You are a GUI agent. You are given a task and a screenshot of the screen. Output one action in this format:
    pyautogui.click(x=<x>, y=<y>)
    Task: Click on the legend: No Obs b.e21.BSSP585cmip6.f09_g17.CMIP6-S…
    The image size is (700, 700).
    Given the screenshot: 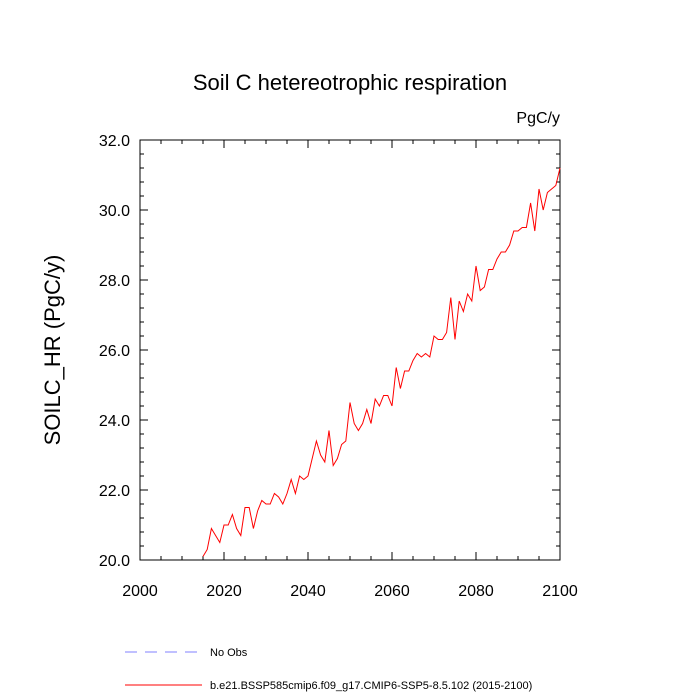 What is the action you would take?
    pyautogui.click(x=328, y=669)
    